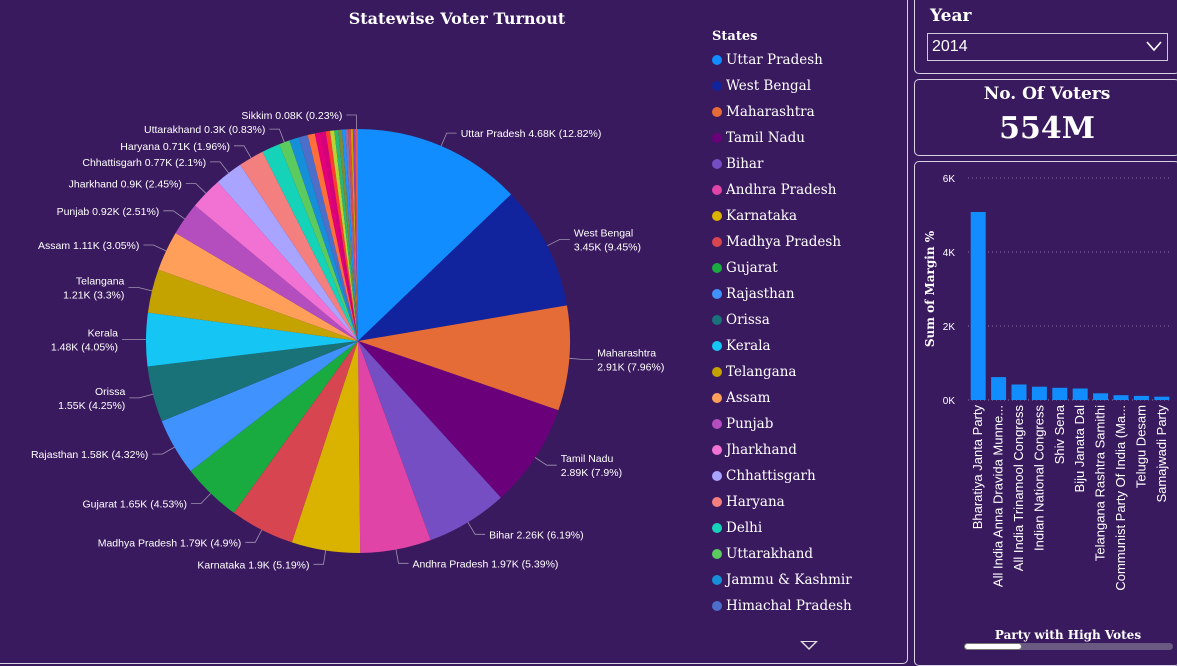 The width and height of the screenshot is (1177, 666). Describe the element at coordinates (93, 296) in the screenshot. I see `pie-data-label-text: 1.21K (3.3%)` at that location.